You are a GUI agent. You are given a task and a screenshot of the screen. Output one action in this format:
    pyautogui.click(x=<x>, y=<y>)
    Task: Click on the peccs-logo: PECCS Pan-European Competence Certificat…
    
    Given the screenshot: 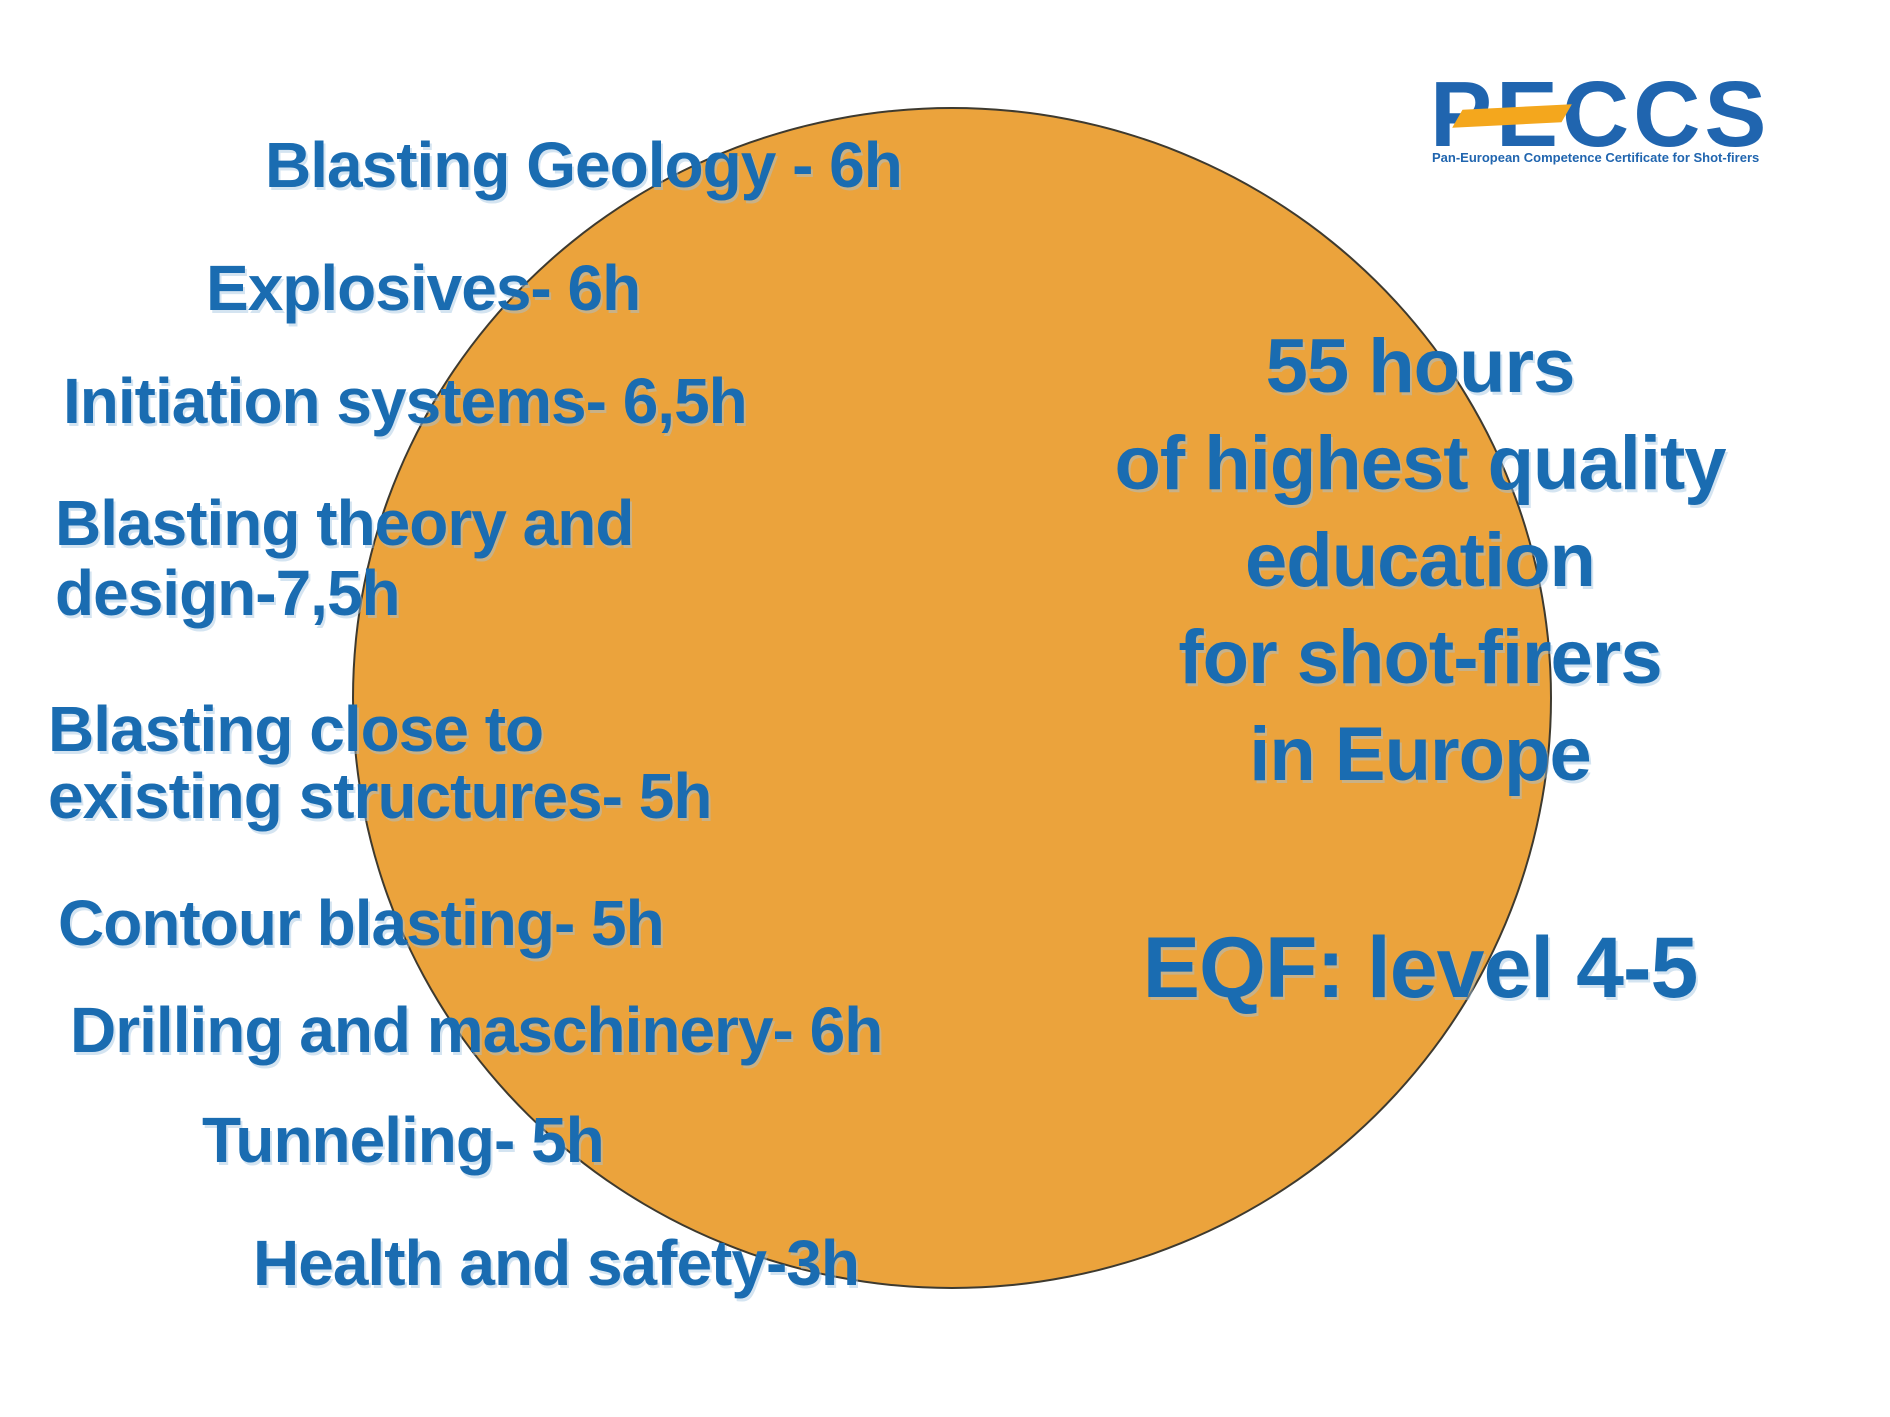 What is the action you would take?
    pyautogui.click(x=1610, y=118)
    